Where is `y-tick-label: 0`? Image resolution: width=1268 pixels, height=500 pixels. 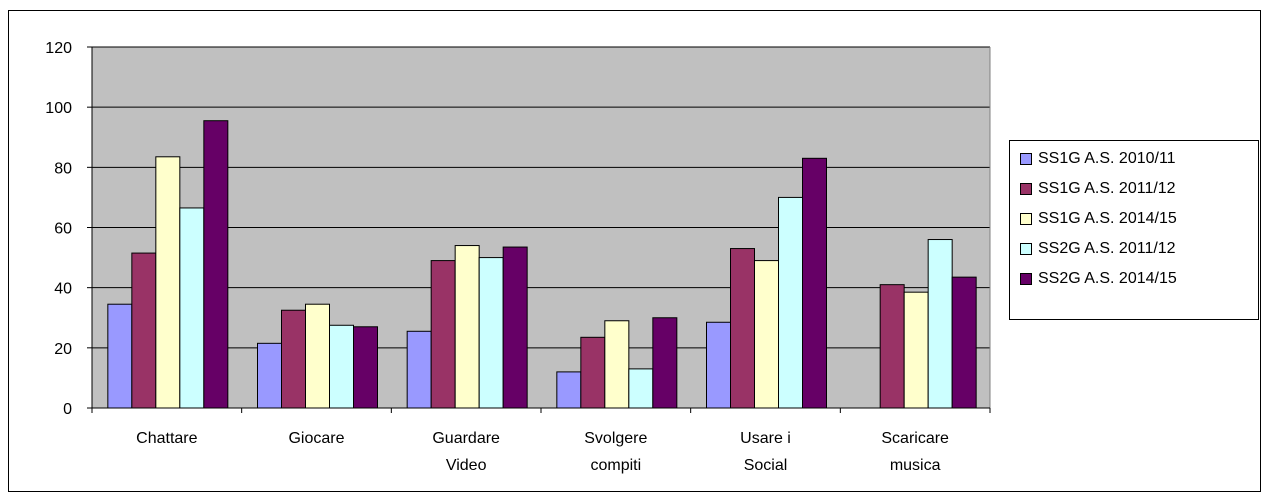 y-tick-label: 0 is located at coordinates (67, 409).